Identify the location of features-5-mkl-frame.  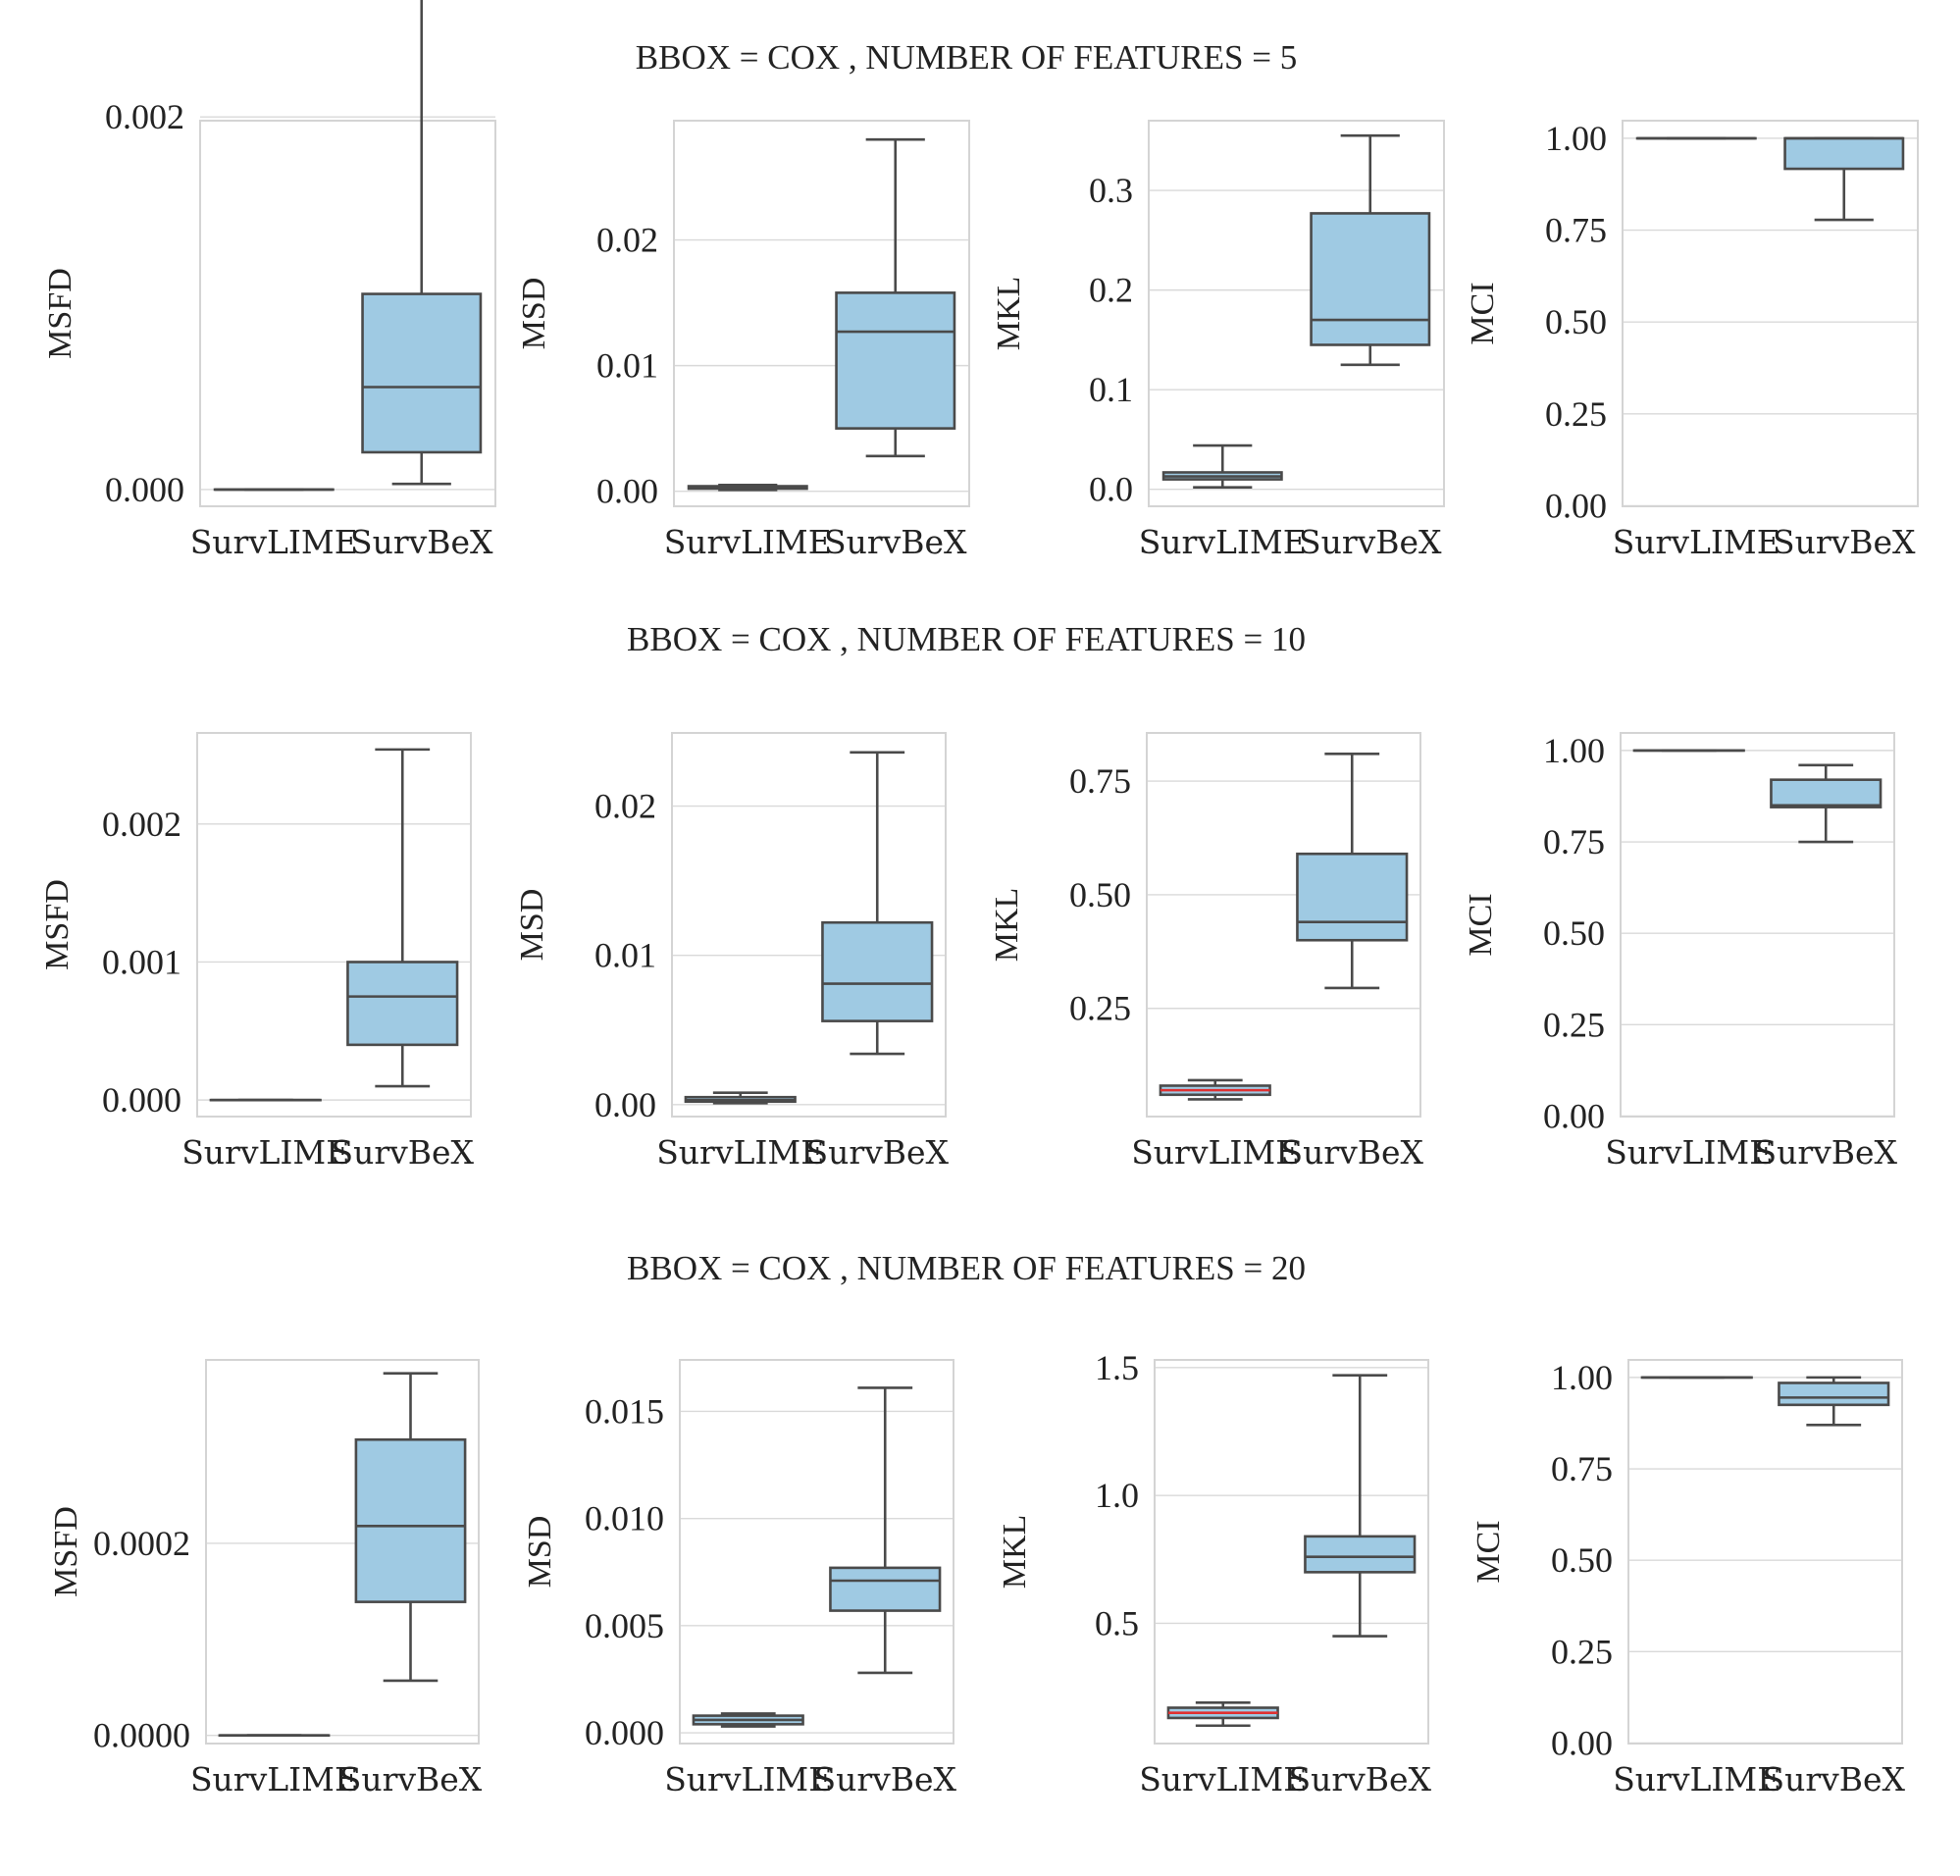
(1296, 313).